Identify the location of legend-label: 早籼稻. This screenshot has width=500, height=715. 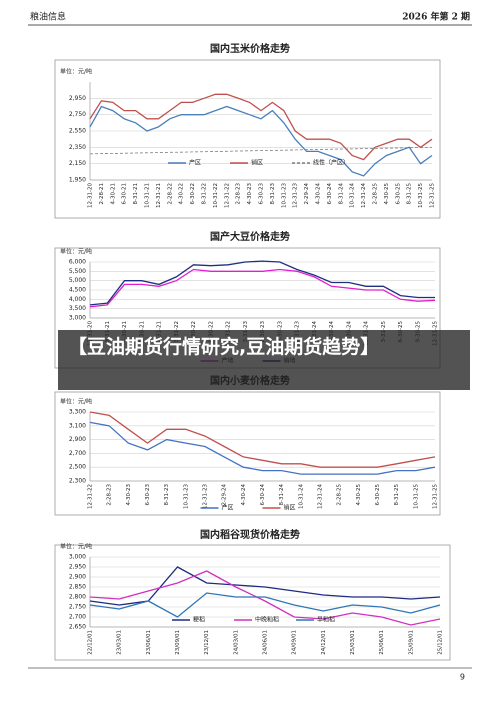
(326, 620).